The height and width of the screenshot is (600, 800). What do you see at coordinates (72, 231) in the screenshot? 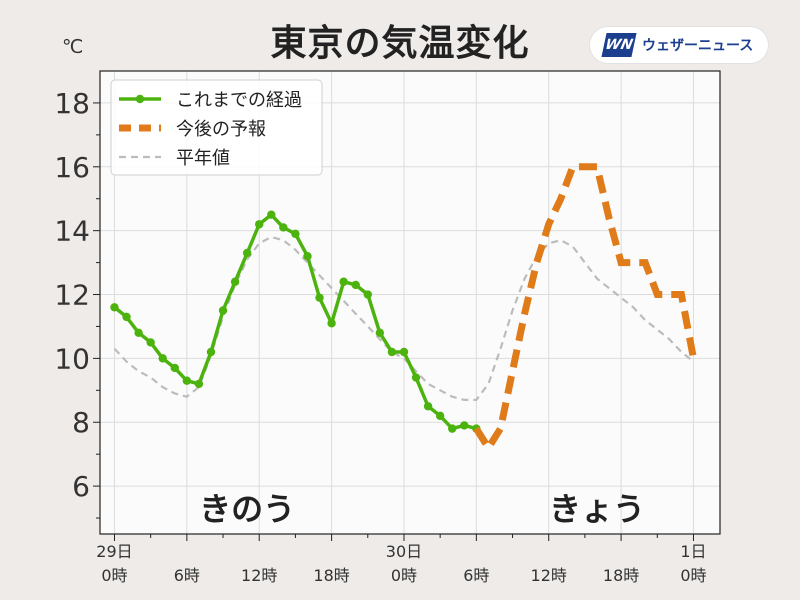
I see `y-tick-label: 14` at bounding box center [72, 231].